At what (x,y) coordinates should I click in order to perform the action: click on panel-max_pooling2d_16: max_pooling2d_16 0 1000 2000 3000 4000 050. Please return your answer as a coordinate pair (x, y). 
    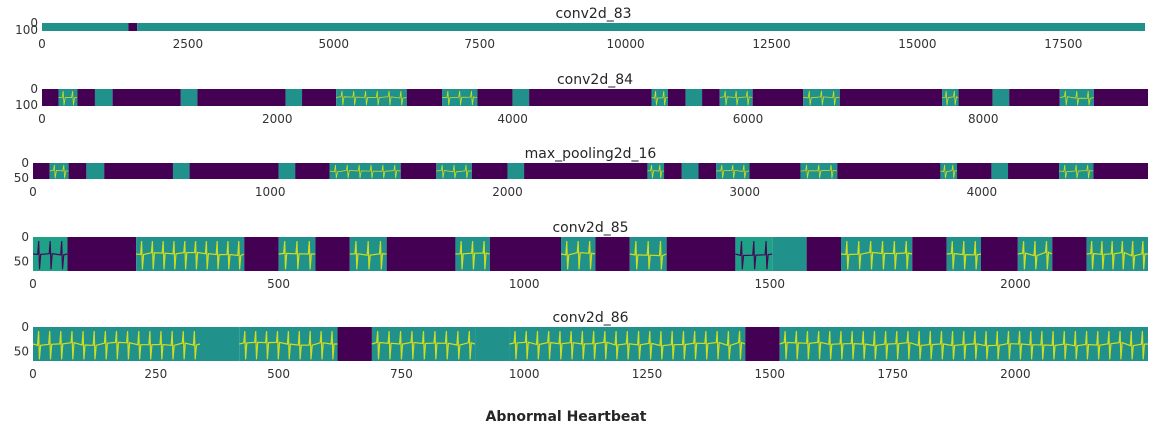
    Looking at the image, I should click on (581, 172).